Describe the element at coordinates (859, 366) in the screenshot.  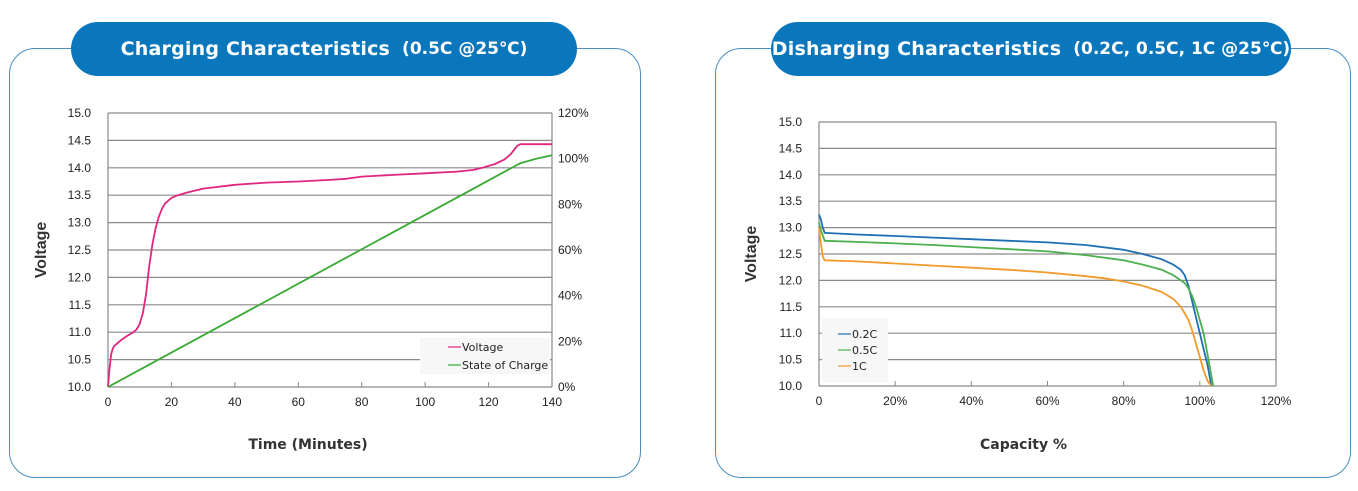
I see `legend-label: 1C` at that location.